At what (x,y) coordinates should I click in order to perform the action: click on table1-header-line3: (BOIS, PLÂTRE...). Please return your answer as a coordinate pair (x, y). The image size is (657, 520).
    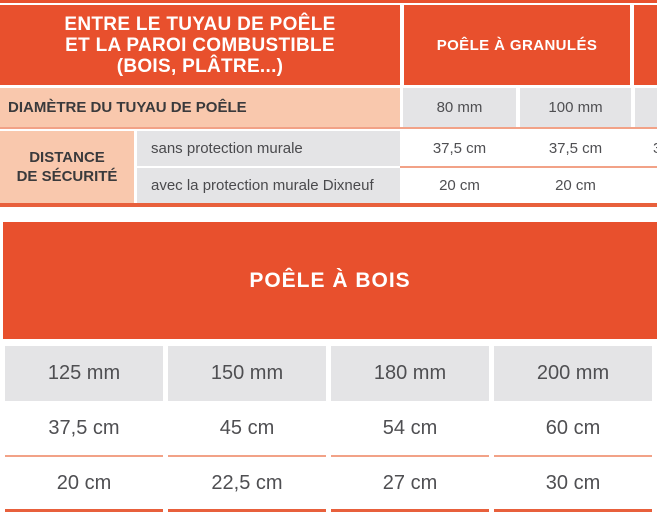
    Looking at the image, I should click on (200, 66).